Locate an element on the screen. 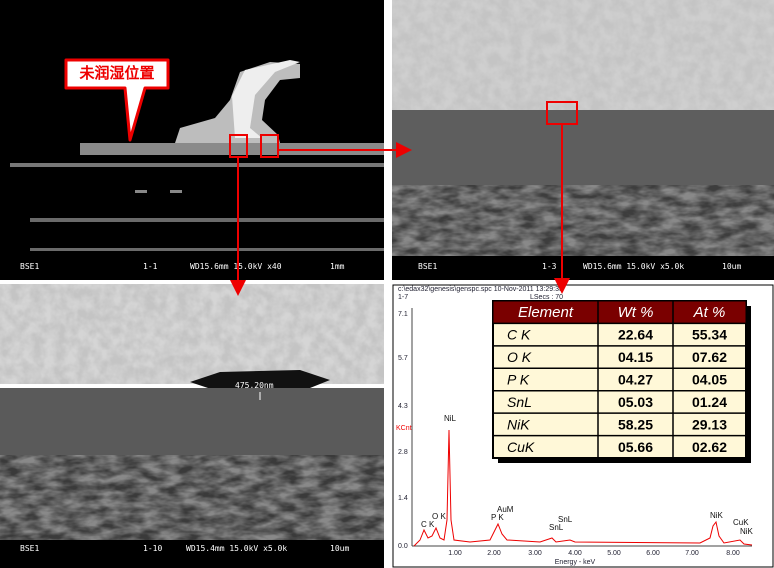  peak-label: CuK is located at coordinates (741, 522).